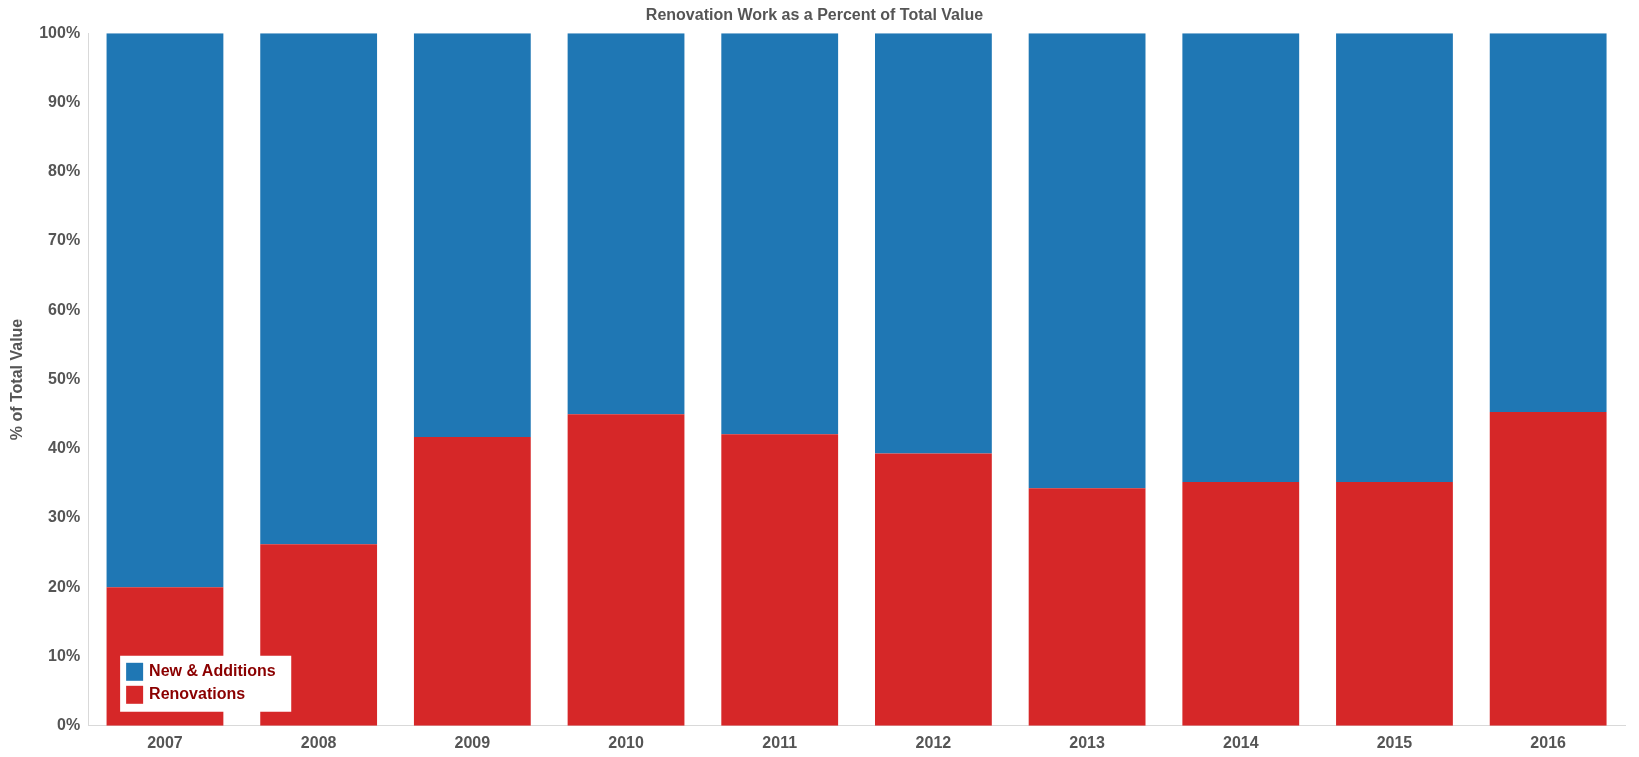 This screenshot has height=757, width=1639. Describe the element at coordinates (64, 586) in the screenshot. I see `y-tick-label: 20%` at that location.